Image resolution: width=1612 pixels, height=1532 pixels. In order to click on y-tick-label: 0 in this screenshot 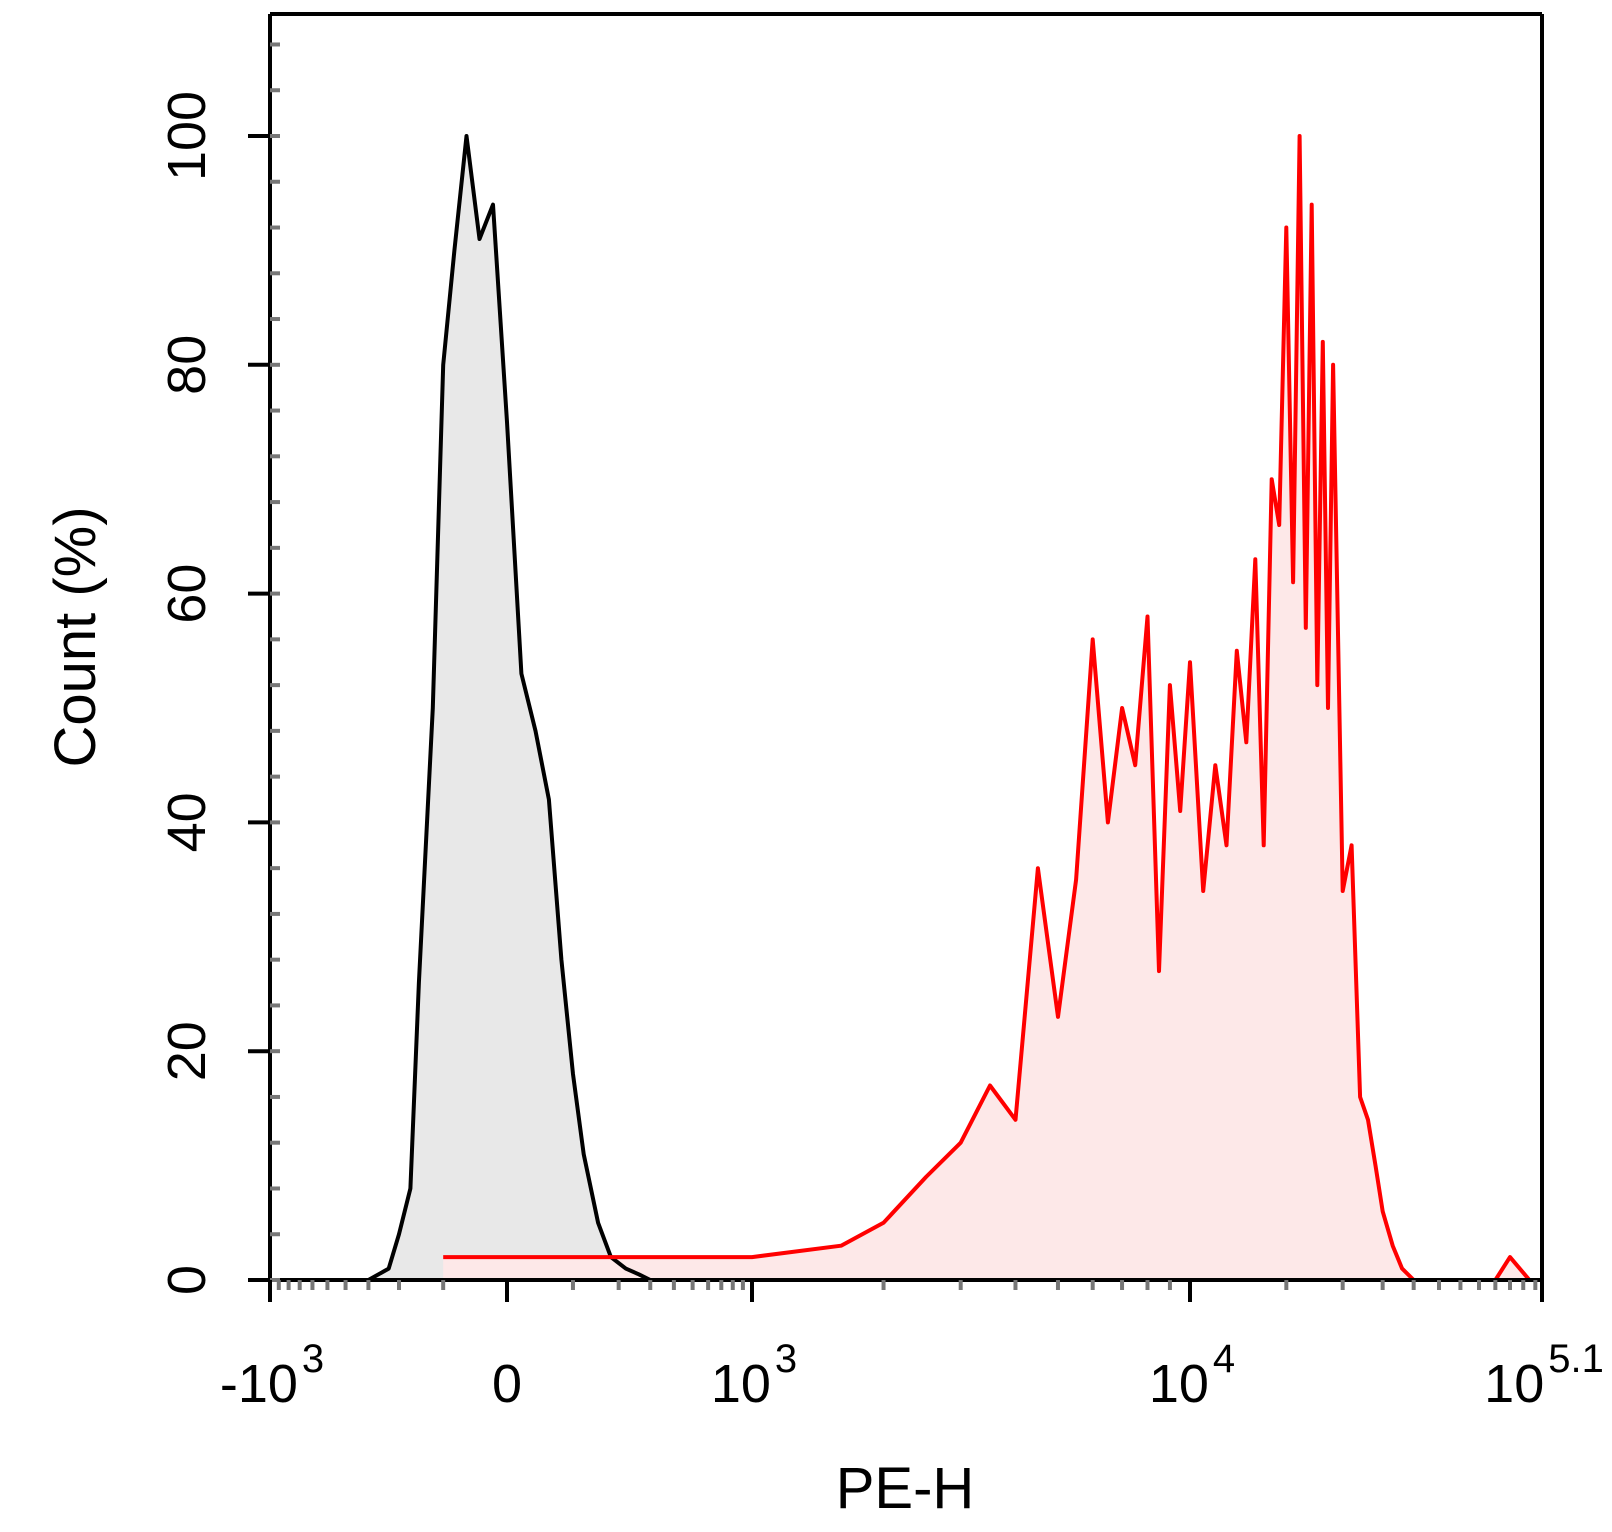, I will do `click(187, 1280)`.